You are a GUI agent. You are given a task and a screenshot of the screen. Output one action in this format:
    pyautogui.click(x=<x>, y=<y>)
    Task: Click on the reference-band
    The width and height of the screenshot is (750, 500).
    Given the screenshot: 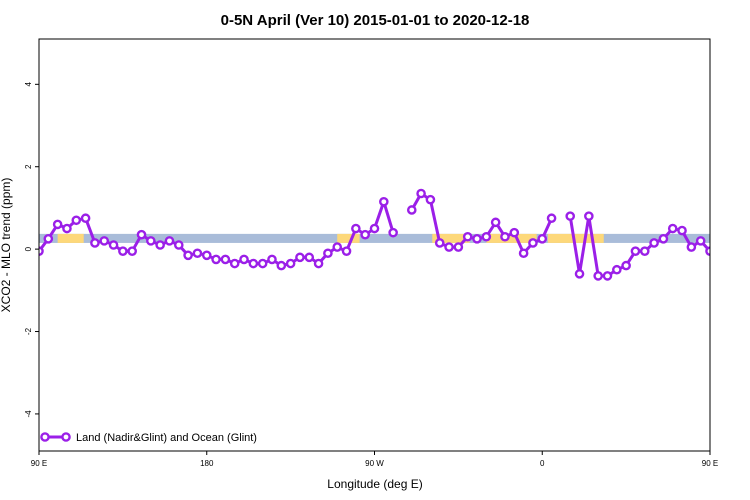 What is the action you would take?
    pyautogui.click(x=394, y=238)
    